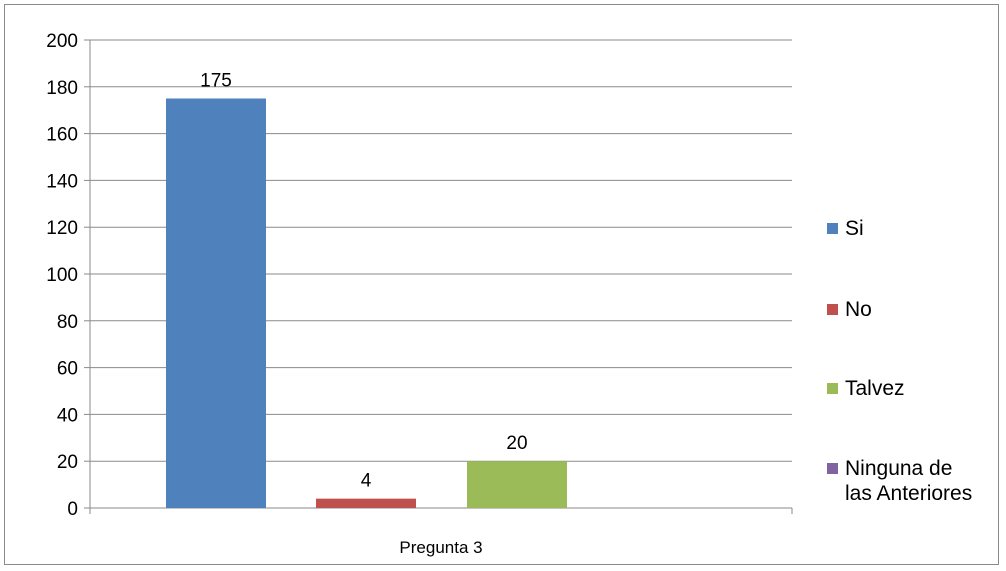 Image resolution: width=1006 pixels, height=571 pixels. Describe the element at coordinates (516, 443) in the screenshot. I see `data-label: 20` at that location.